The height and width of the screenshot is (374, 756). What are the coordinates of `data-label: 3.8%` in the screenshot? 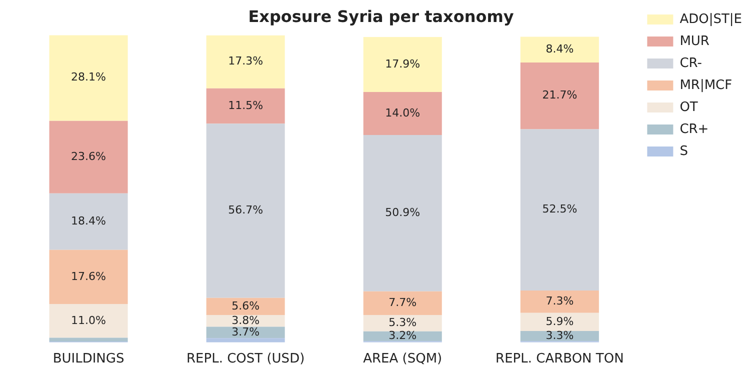 It's located at (246, 320).